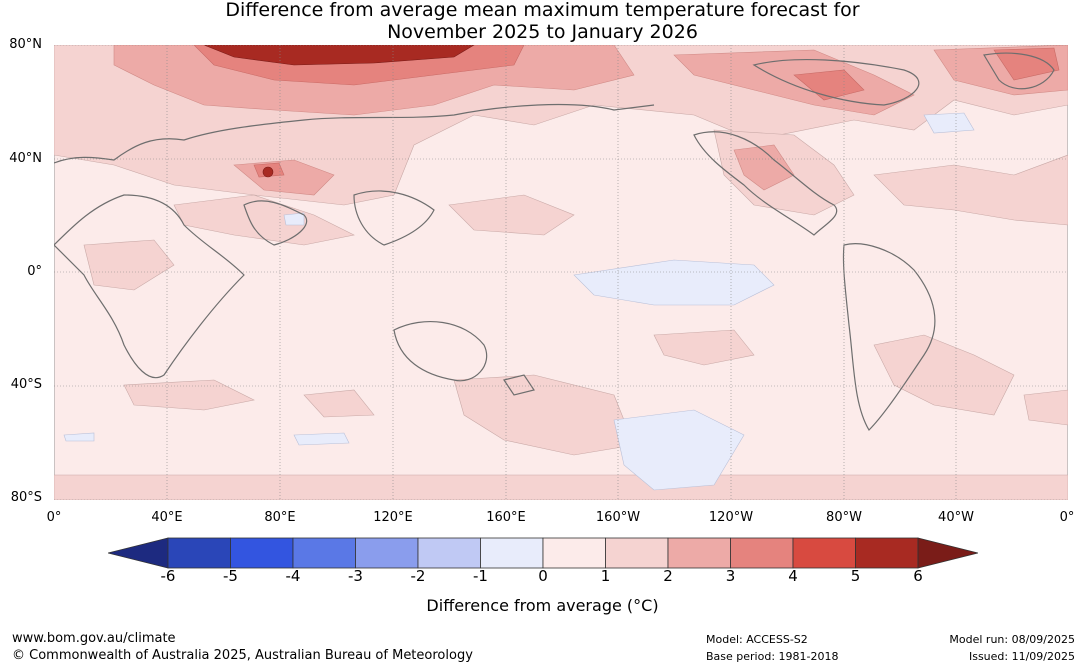 The width and height of the screenshot is (1085, 667). What do you see at coordinates (26, 384) in the screenshot?
I see `lat-label-40s: 40°S` at bounding box center [26, 384].